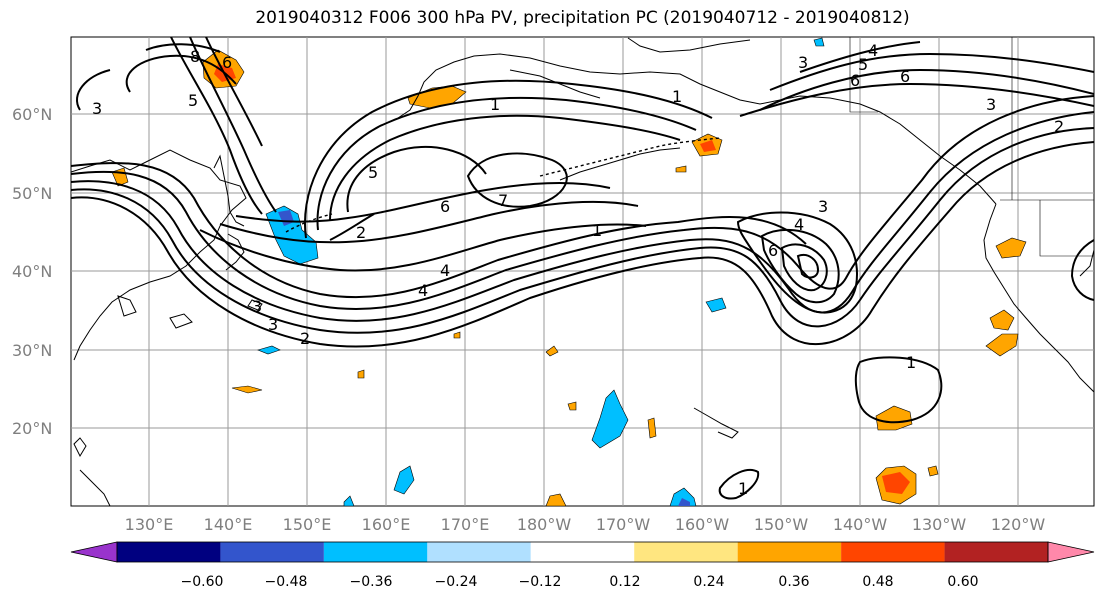  What do you see at coordinates (793, 582) in the screenshot?
I see `colorbar-tick-label: 0.36` at bounding box center [793, 582].